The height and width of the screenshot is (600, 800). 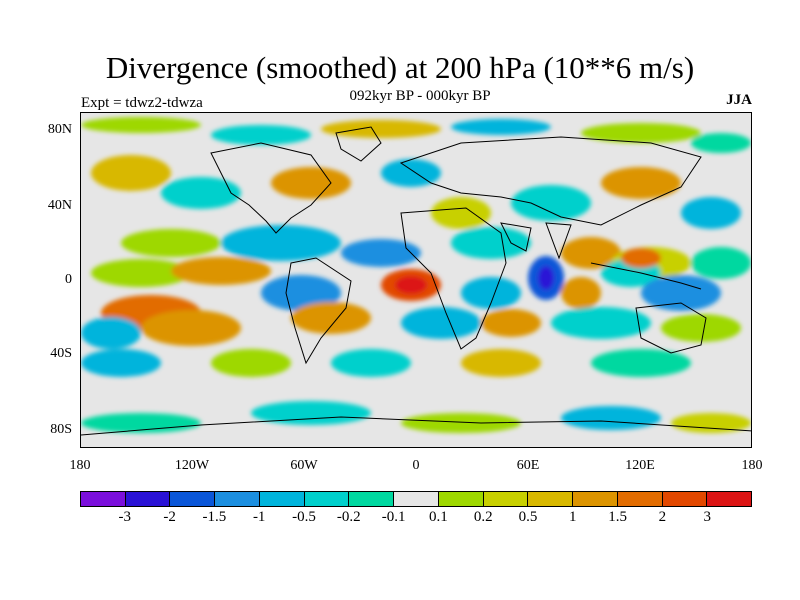 I want to click on colorbar-label: 1, so click(x=573, y=517).